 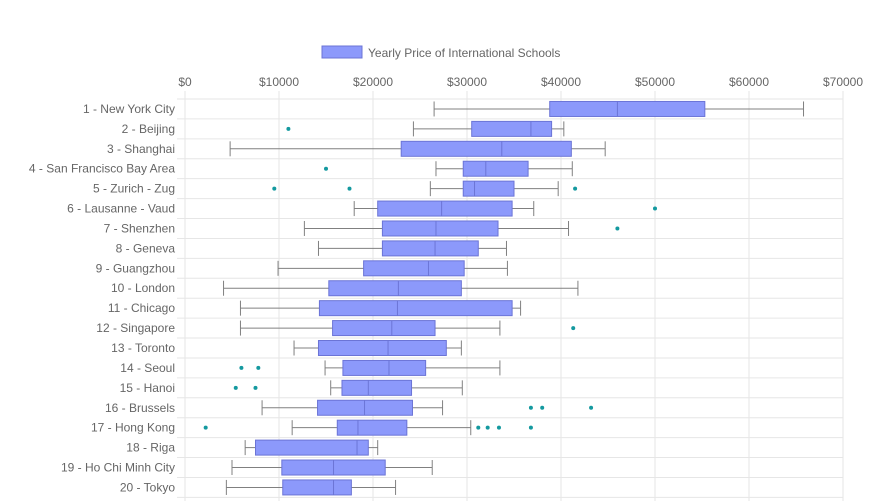 What do you see at coordinates (129, 109) in the screenshot?
I see `y-category-label: 1 - New York City` at bounding box center [129, 109].